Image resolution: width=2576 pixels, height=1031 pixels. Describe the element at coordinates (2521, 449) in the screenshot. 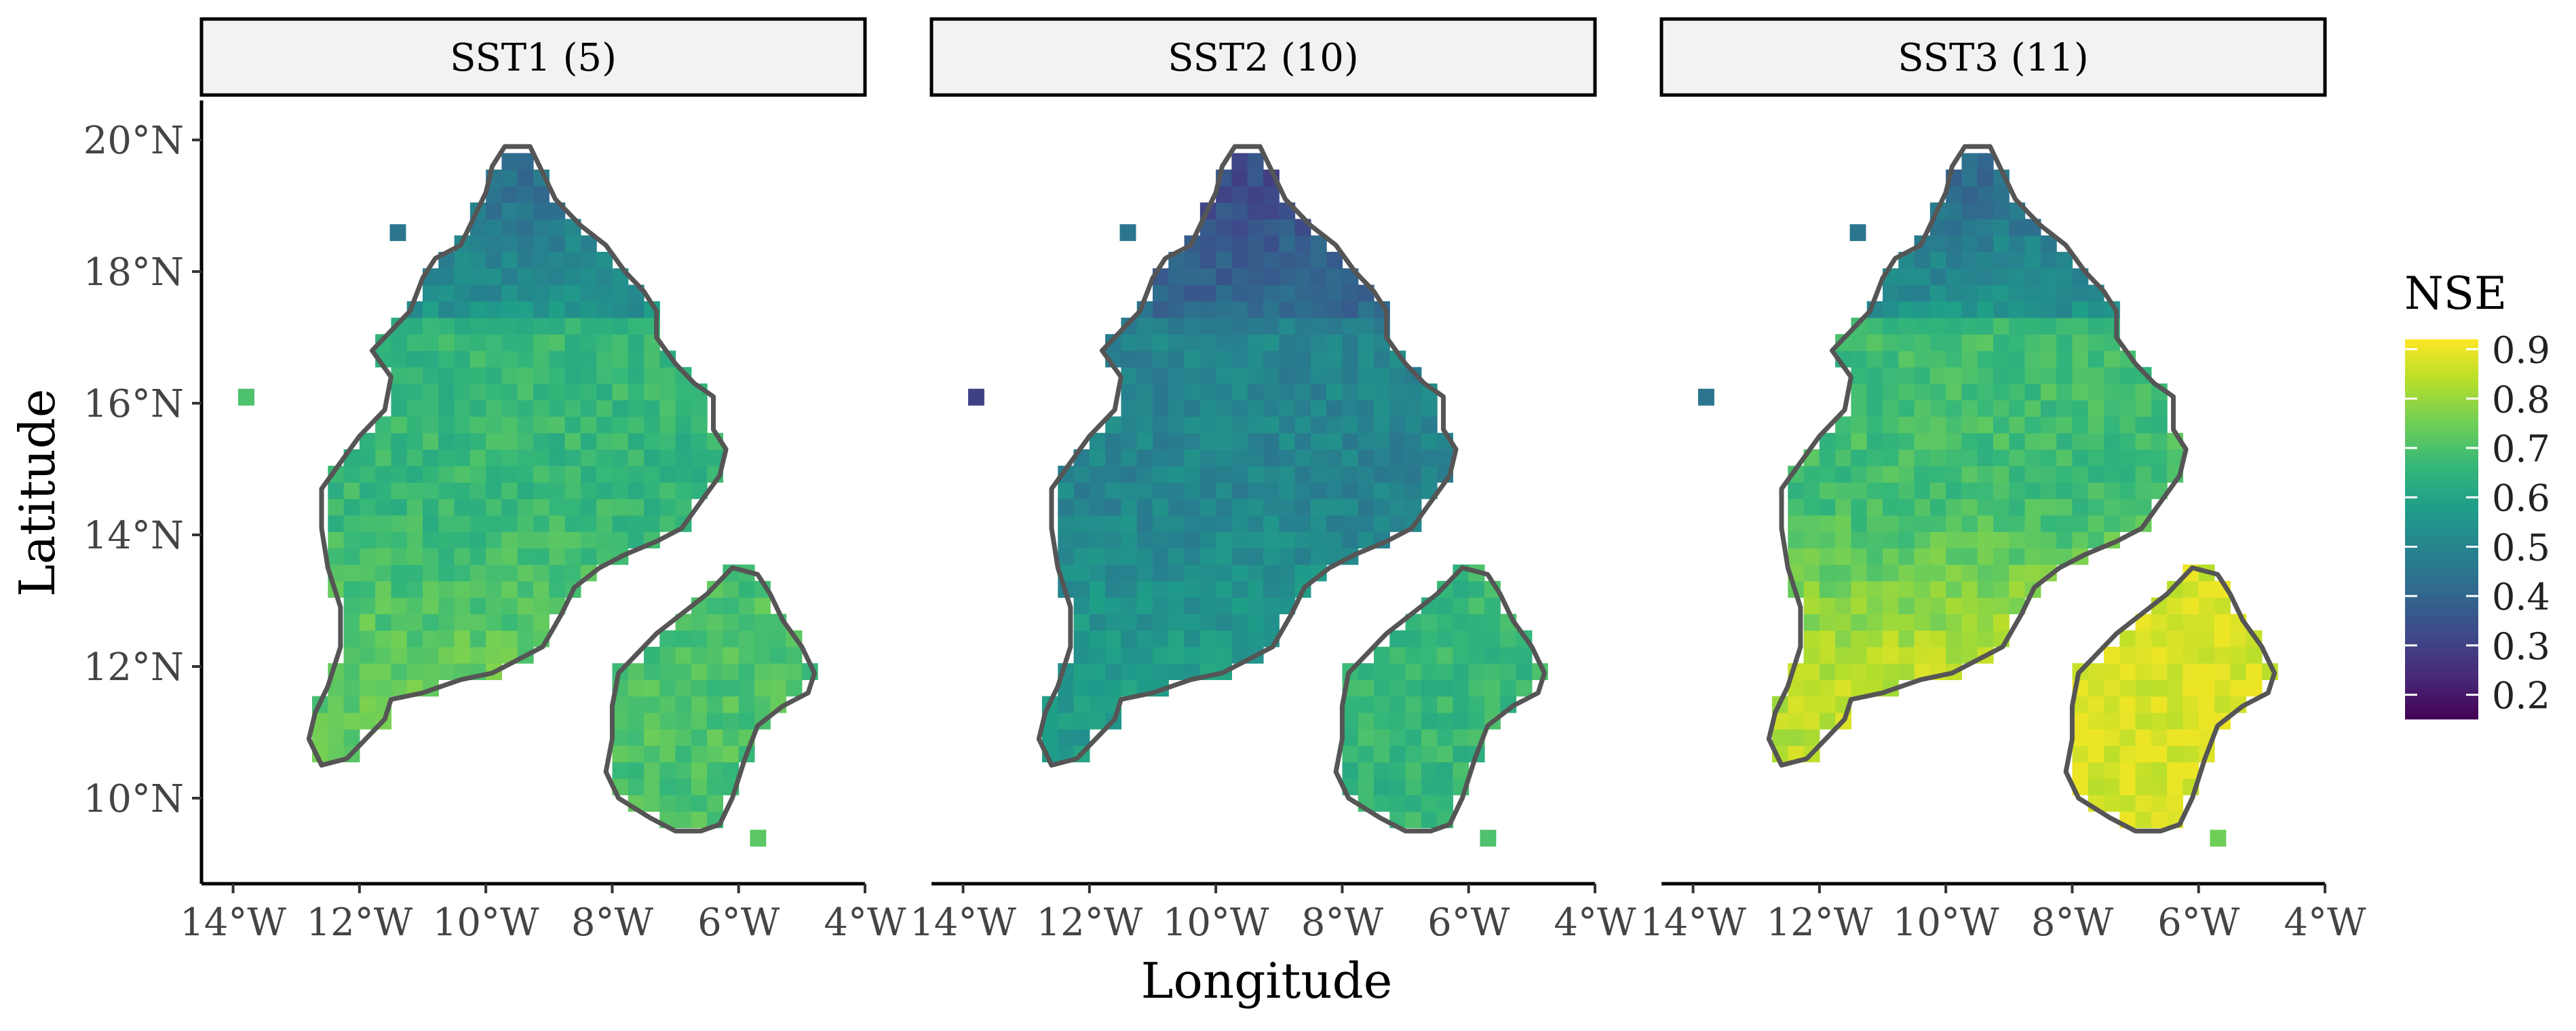

I see `legend-tick-label: 0.7` at that location.